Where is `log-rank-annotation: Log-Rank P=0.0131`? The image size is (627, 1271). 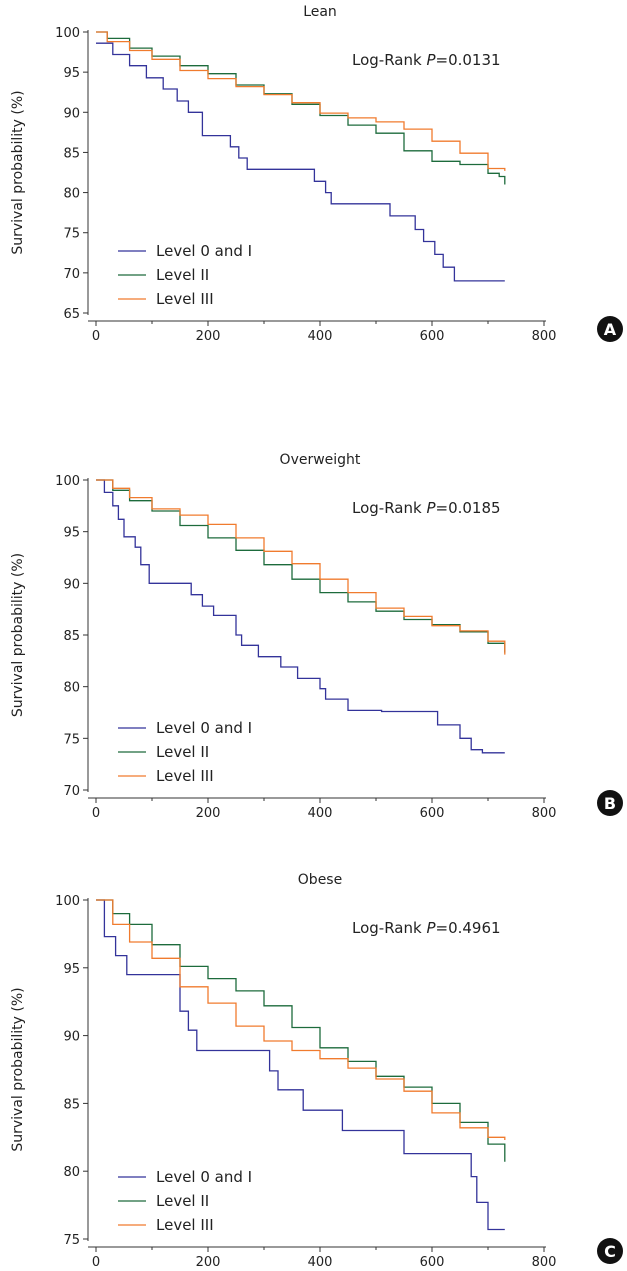 log-rank-annotation: Log-Rank P=0.0131 is located at coordinates (426, 60).